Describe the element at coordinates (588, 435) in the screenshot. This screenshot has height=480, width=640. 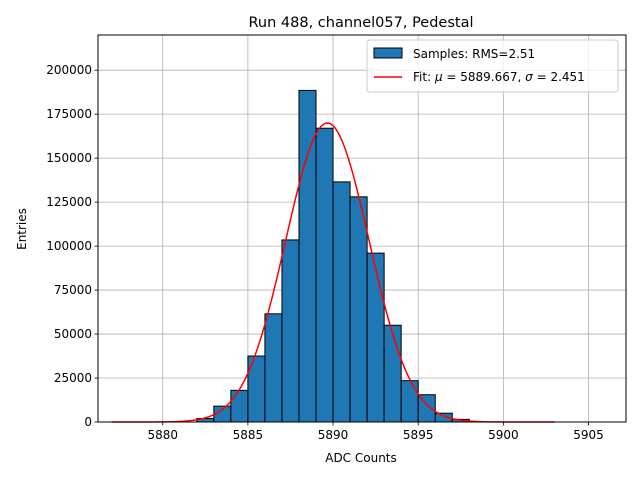
I see `x-tick-label: 5905` at that location.